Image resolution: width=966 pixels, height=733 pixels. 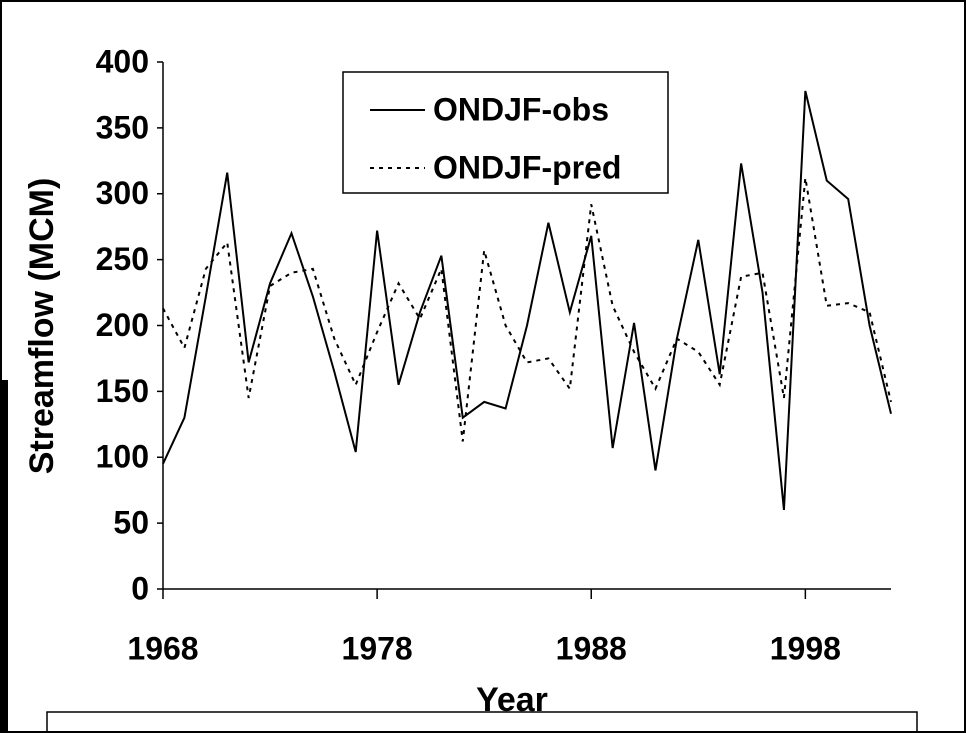 I want to click on x-tick-label: 1988, so click(x=591, y=648).